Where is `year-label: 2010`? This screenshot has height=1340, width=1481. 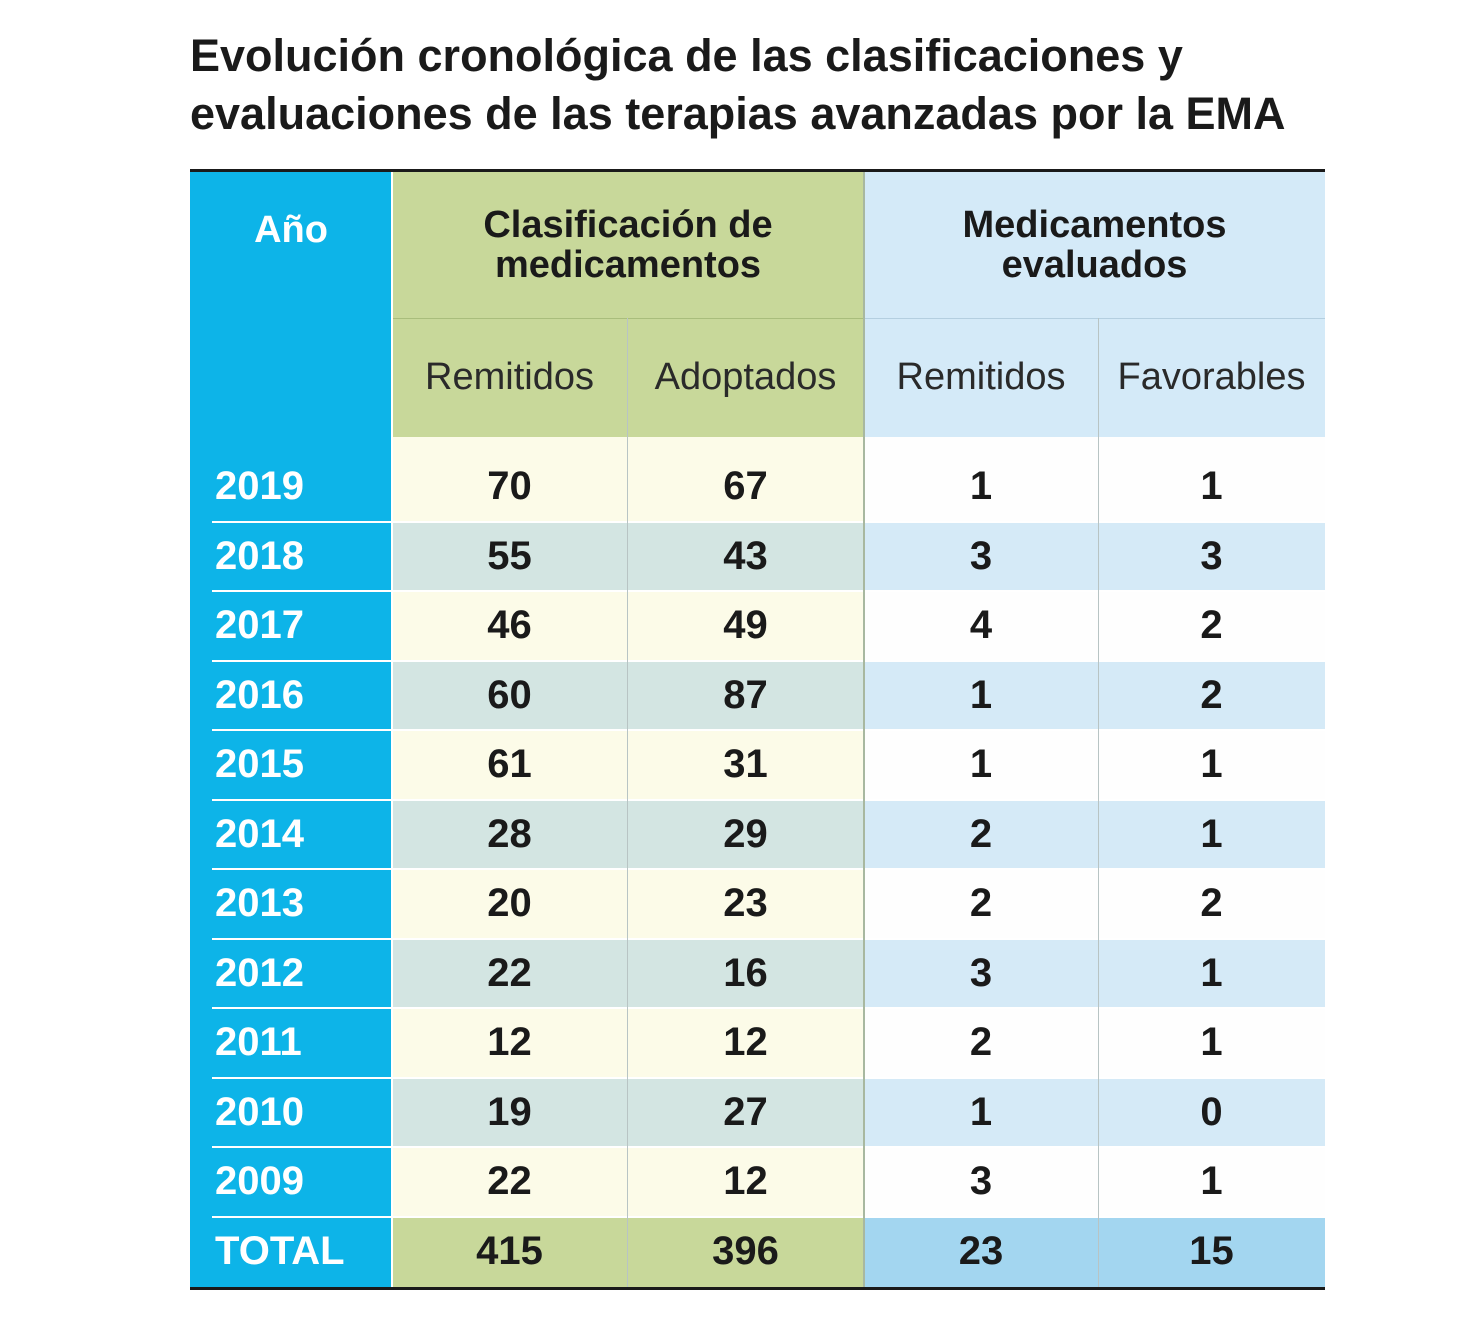
year-label: 2010 is located at coordinates (259, 1111).